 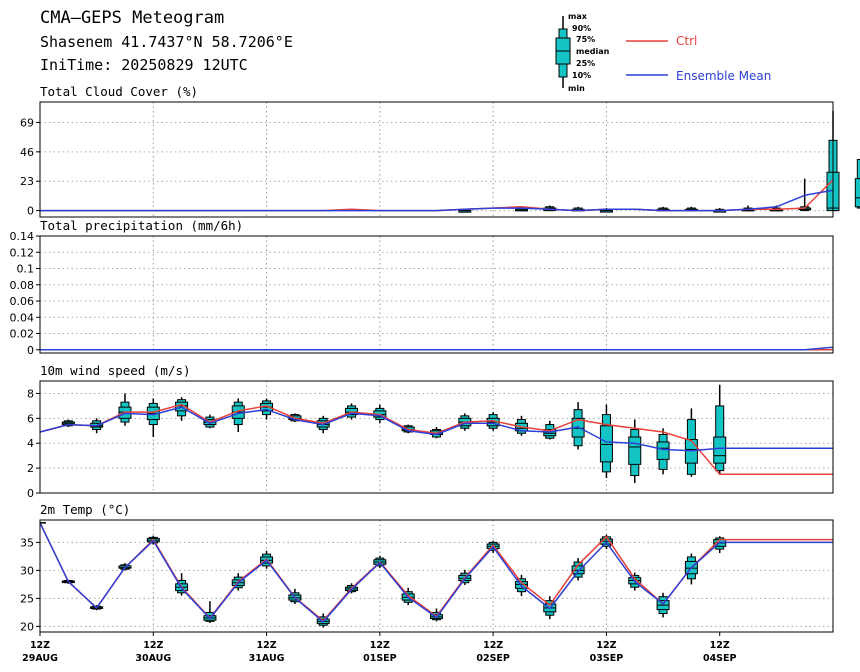 I want to click on legend-min-label: min, so click(x=576, y=88).